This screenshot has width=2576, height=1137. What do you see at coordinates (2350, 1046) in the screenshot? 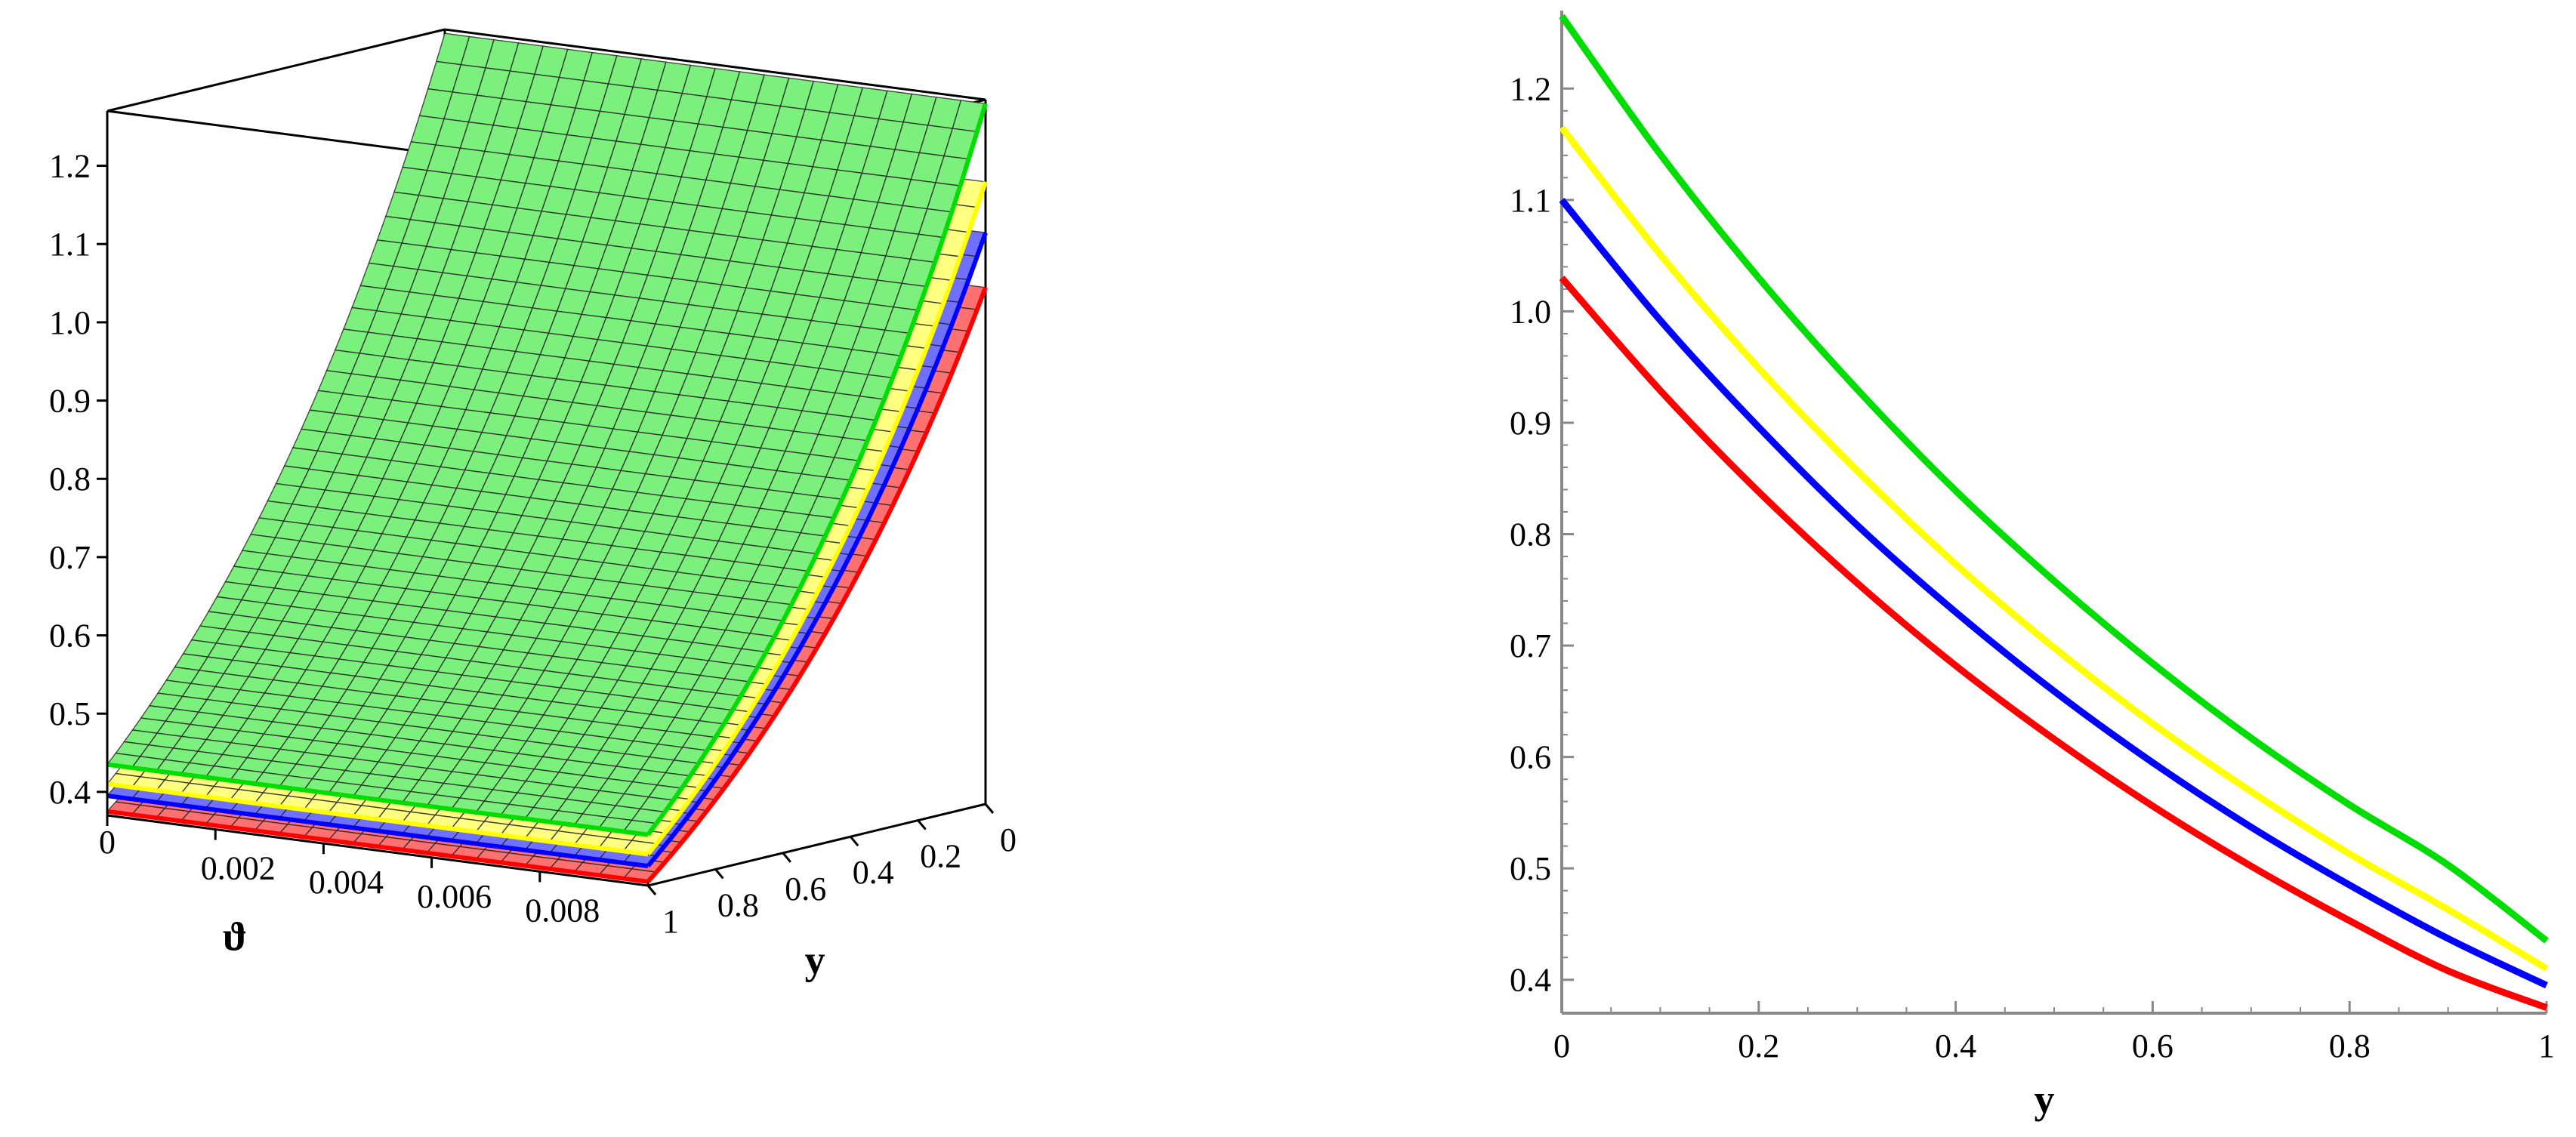
I see `x-tick-label: 0.8` at bounding box center [2350, 1046].